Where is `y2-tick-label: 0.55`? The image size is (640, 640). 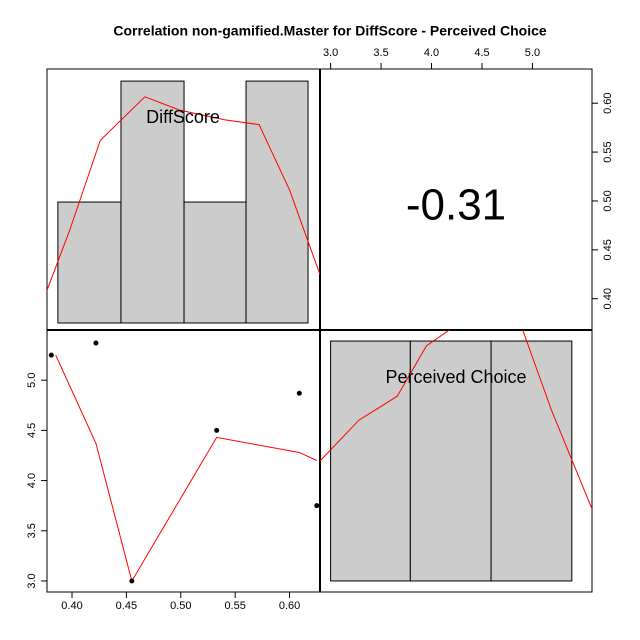 y2-tick-label: 0.55 is located at coordinates (608, 151).